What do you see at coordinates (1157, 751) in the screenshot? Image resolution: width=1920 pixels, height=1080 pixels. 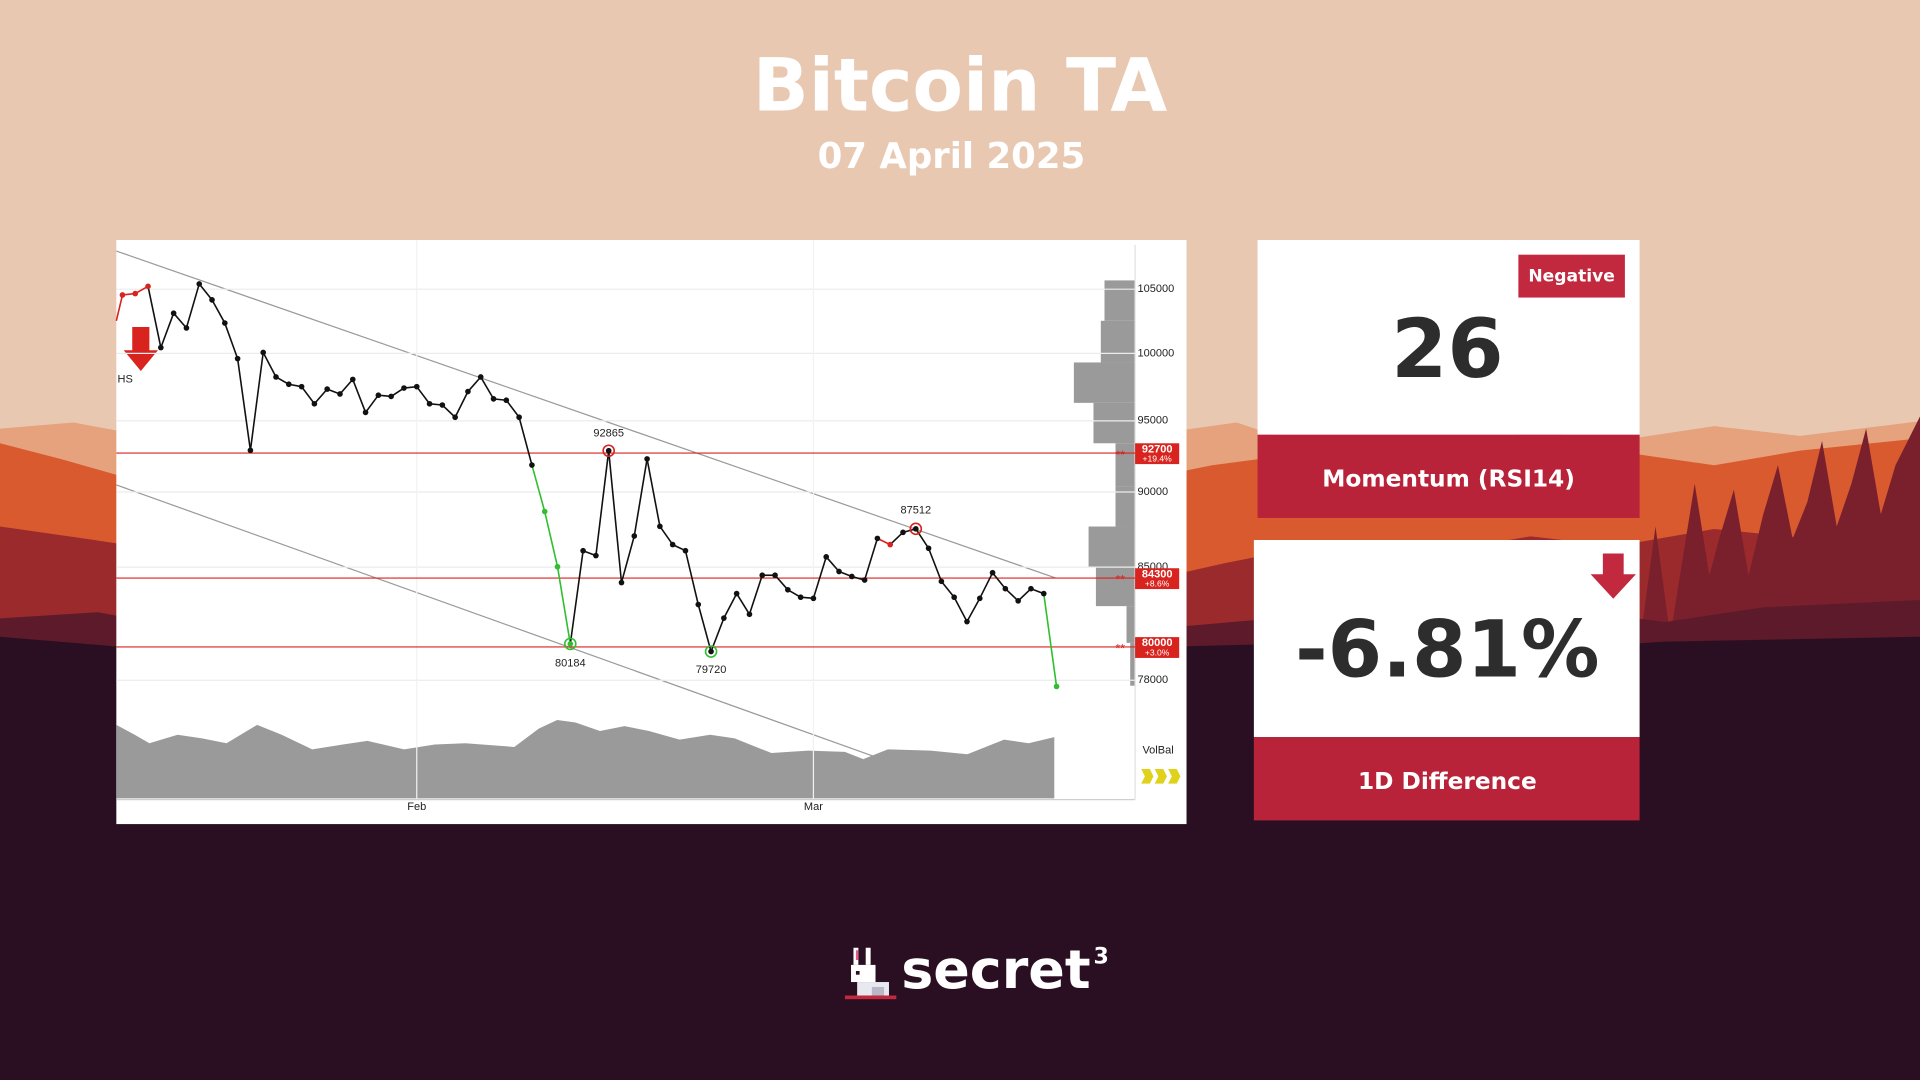 I see `volume-label: VolBal` at bounding box center [1157, 751].